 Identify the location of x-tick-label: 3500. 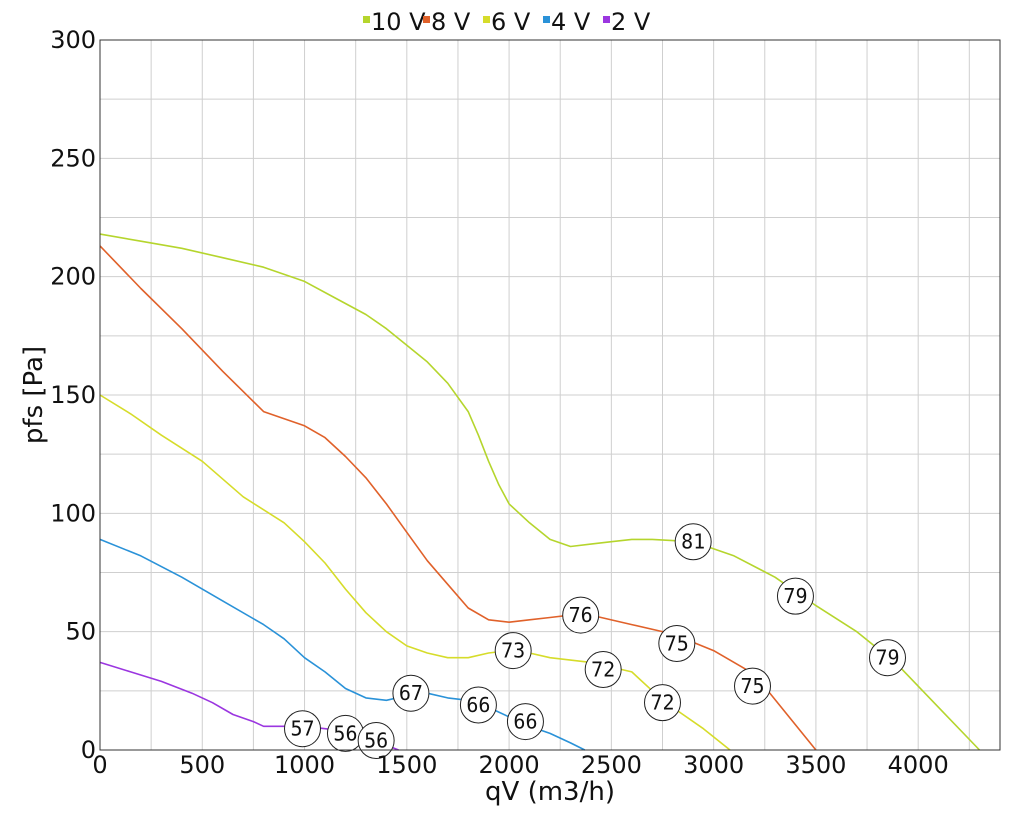
(815, 765).